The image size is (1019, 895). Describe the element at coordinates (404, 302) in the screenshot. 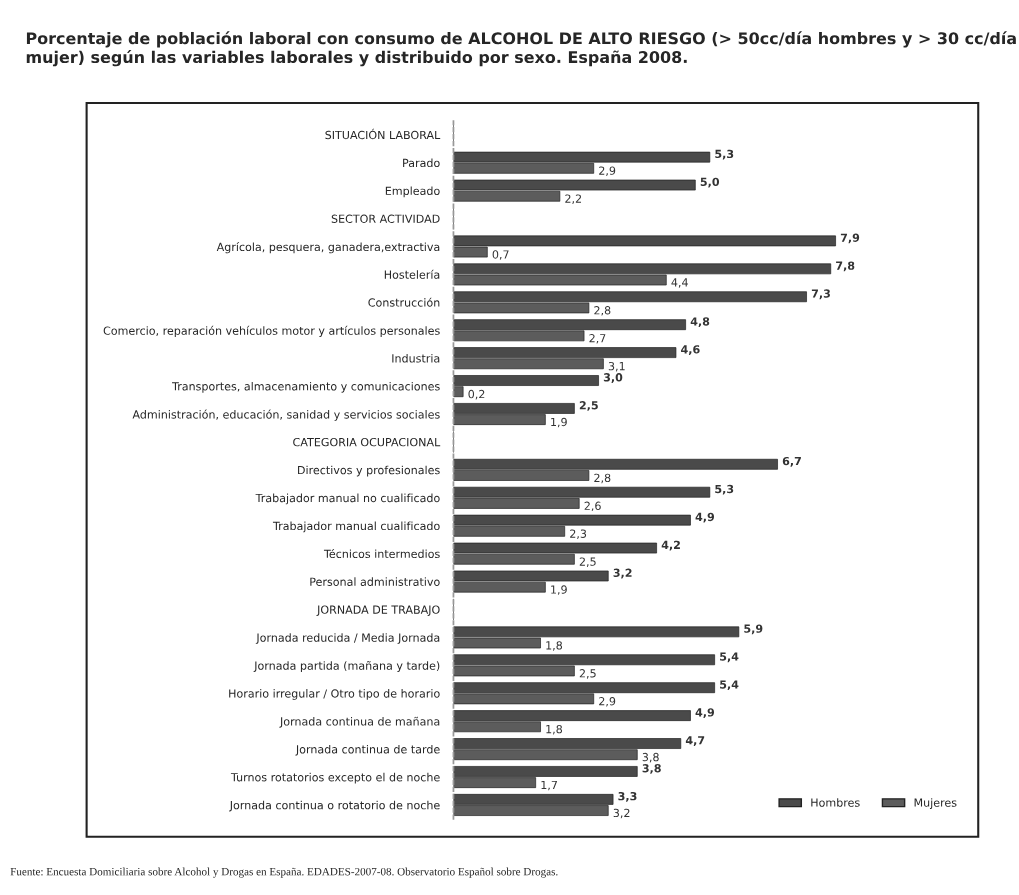

I see `y-tick-label: Construcción` at that location.